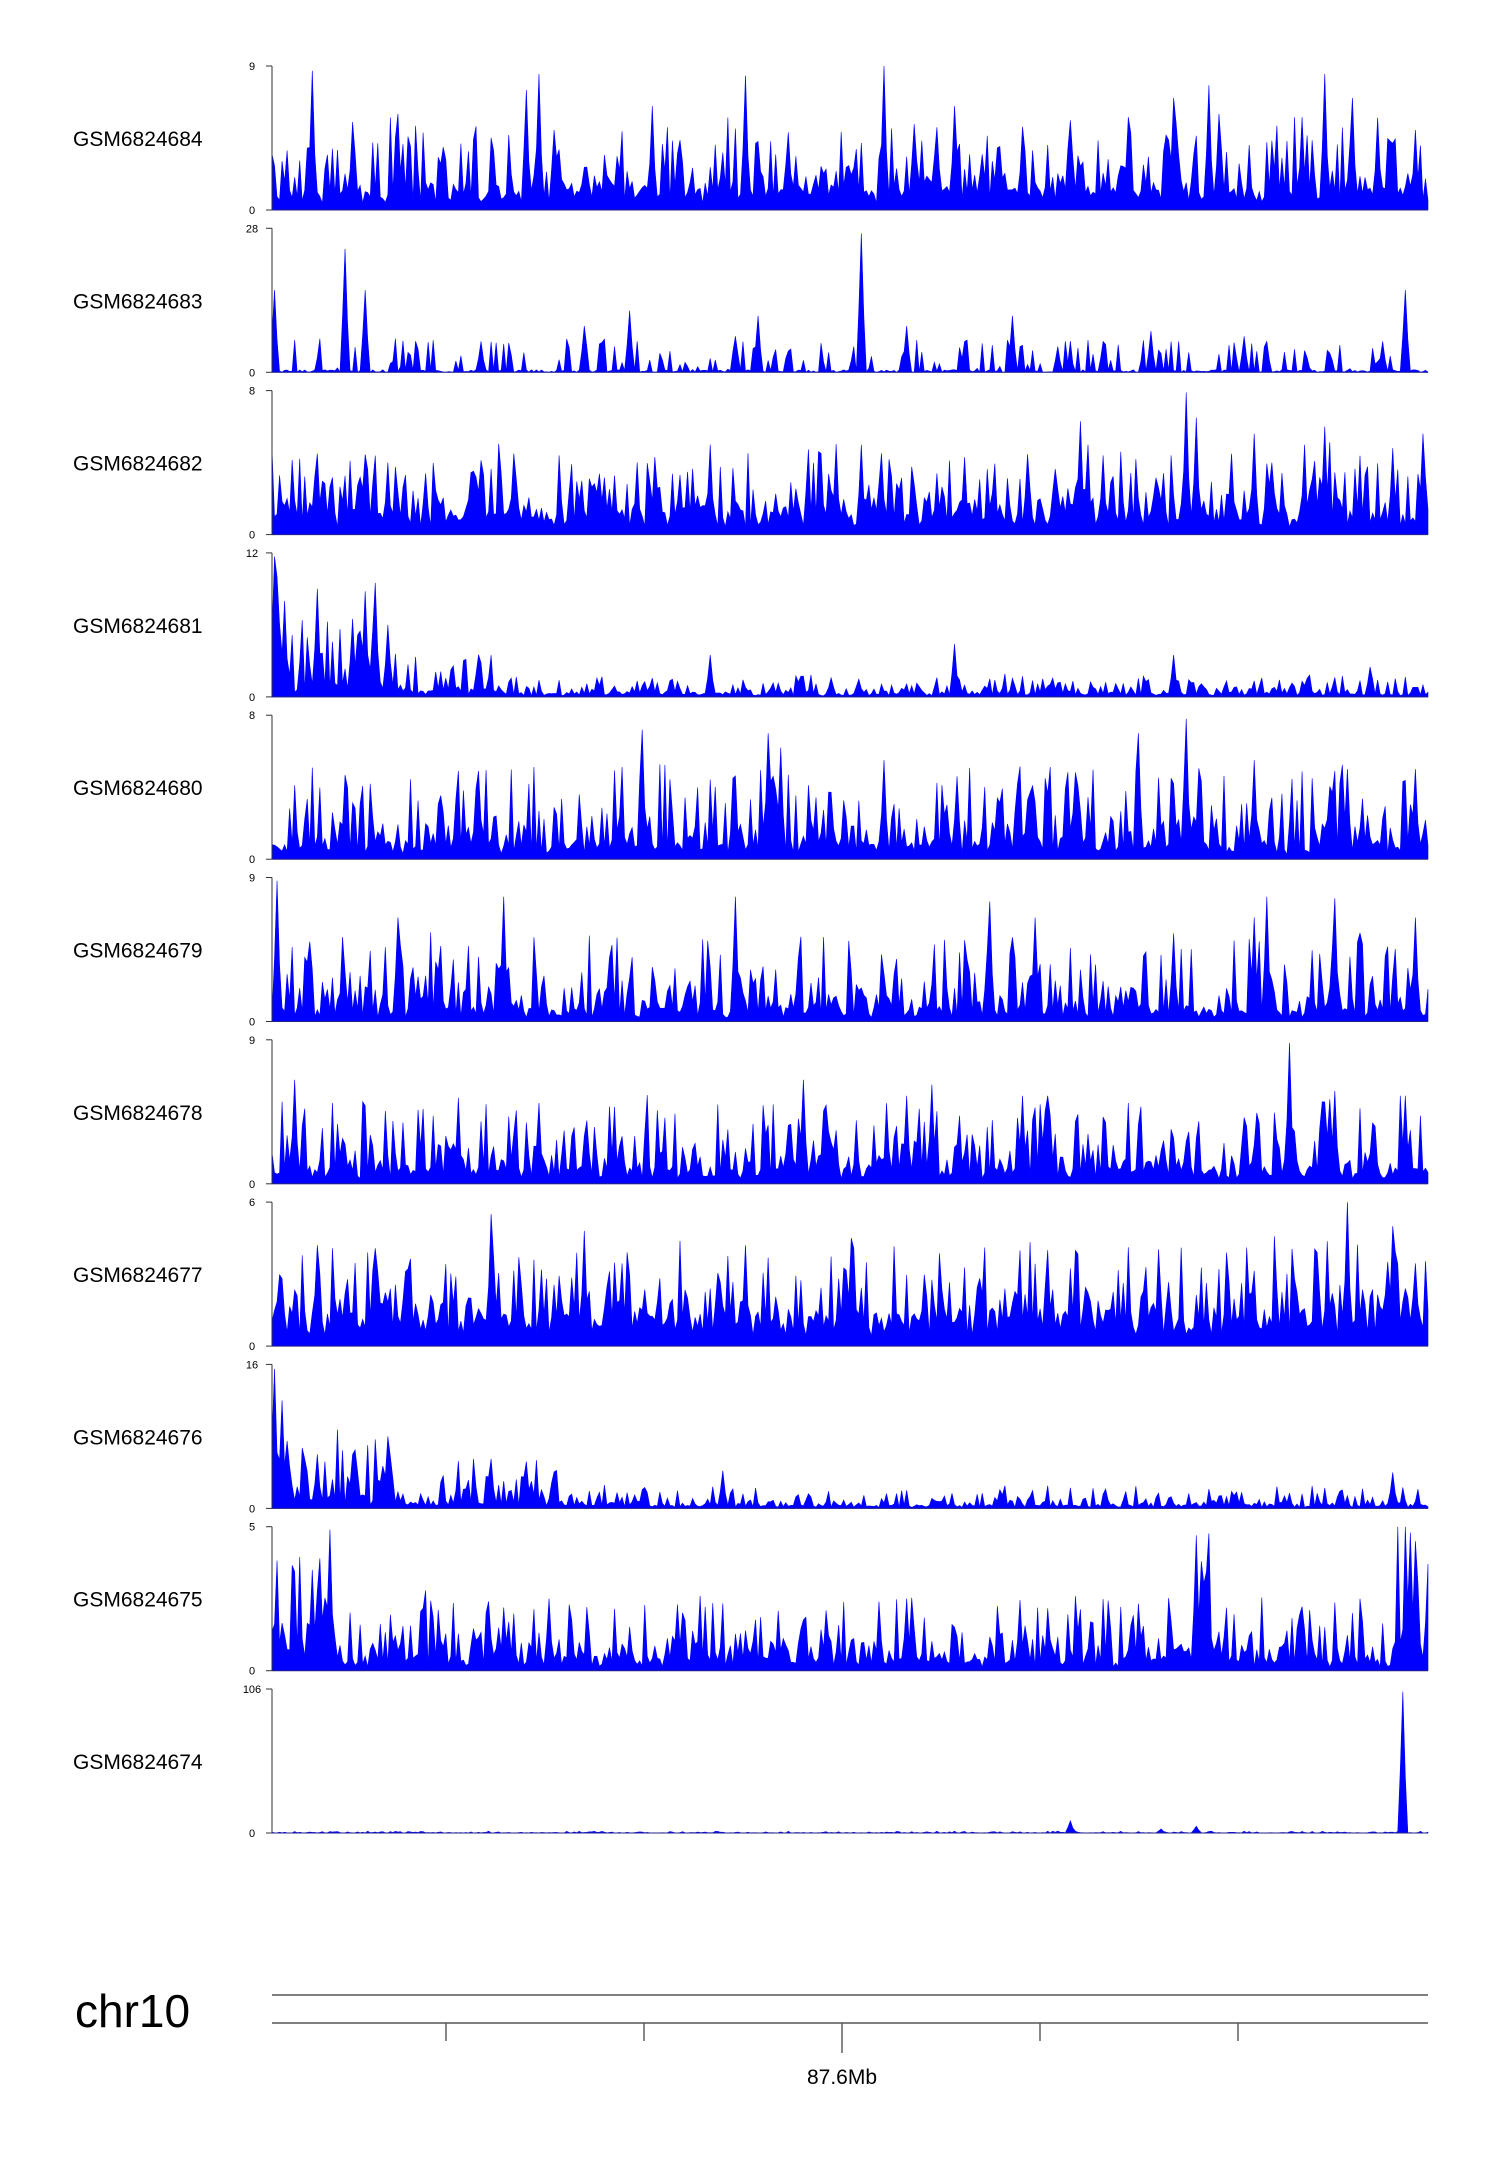 This screenshot has height=2170, width=1500. What do you see at coordinates (132, 2011) in the screenshot?
I see `chromosome-label: chr10` at bounding box center [132, 2011].